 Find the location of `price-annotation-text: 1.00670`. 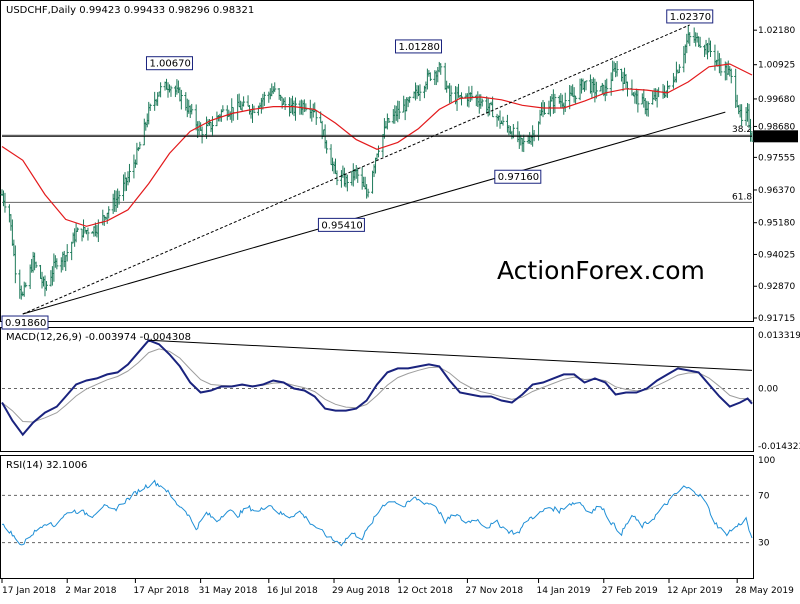

price-annotation-text: 1.00670 is located at coordinates (169, 64).